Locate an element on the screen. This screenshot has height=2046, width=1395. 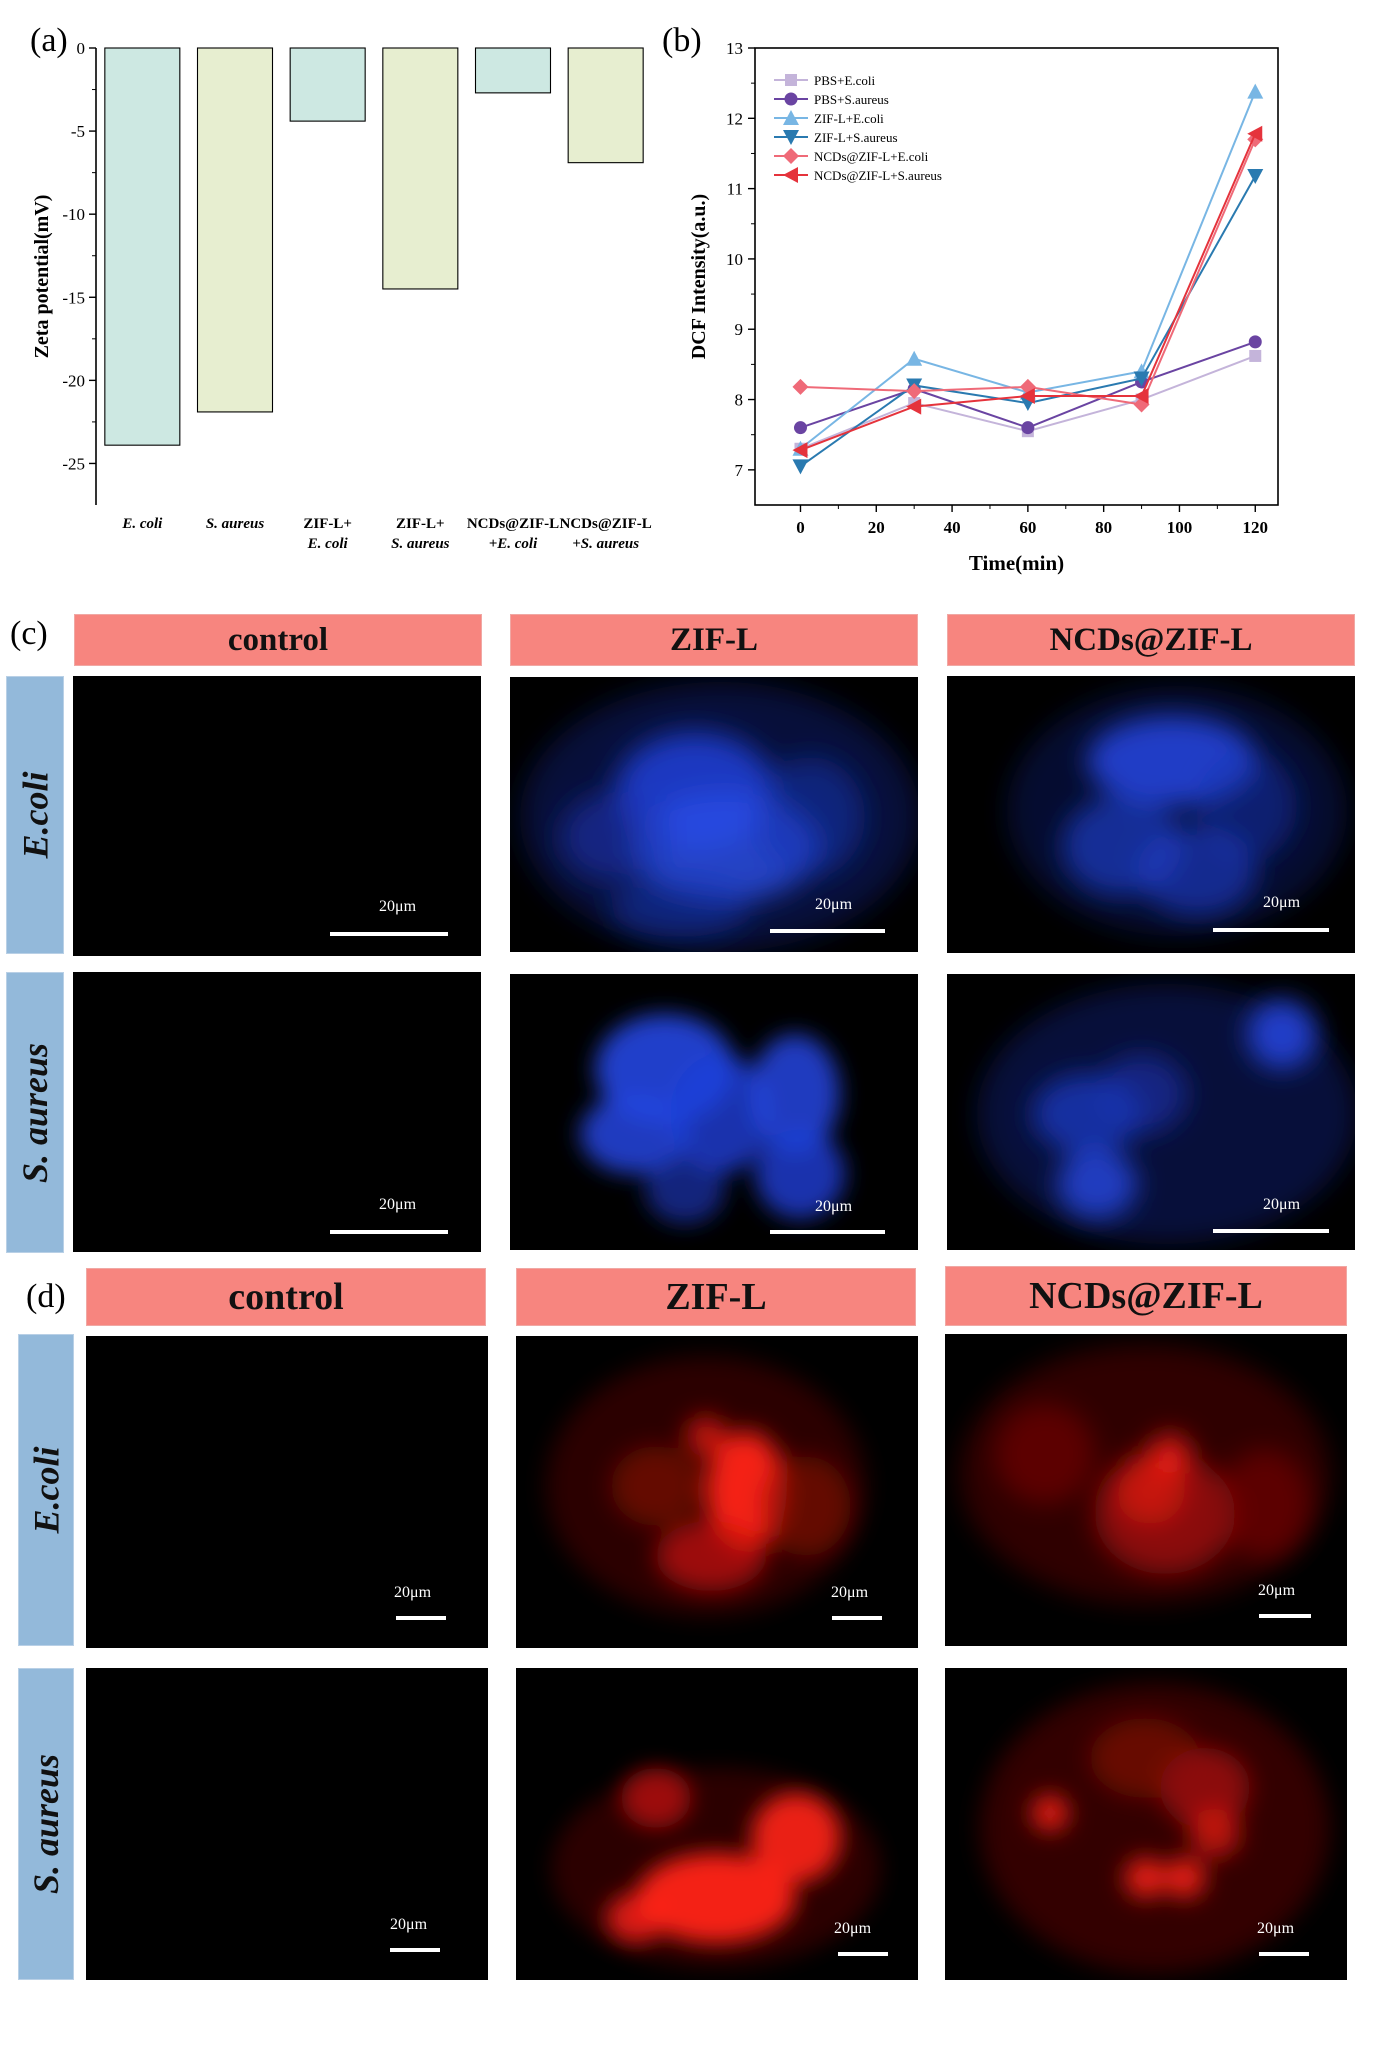
y-tick-label: 9 is located at coordinates (739, 329).